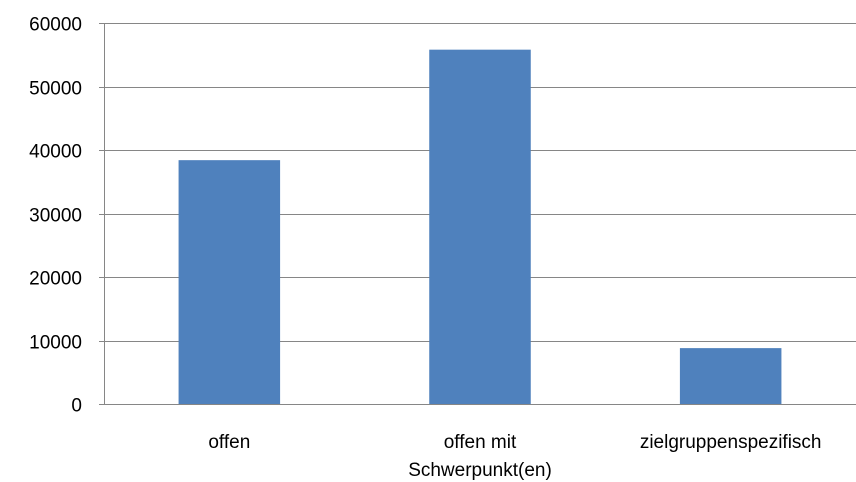 This screenshot has width=856, height=482. What do you see at coordinates (76, 406) in the screenshot?
I see `y-tick-label: 0` at bounding box center [76, 406].